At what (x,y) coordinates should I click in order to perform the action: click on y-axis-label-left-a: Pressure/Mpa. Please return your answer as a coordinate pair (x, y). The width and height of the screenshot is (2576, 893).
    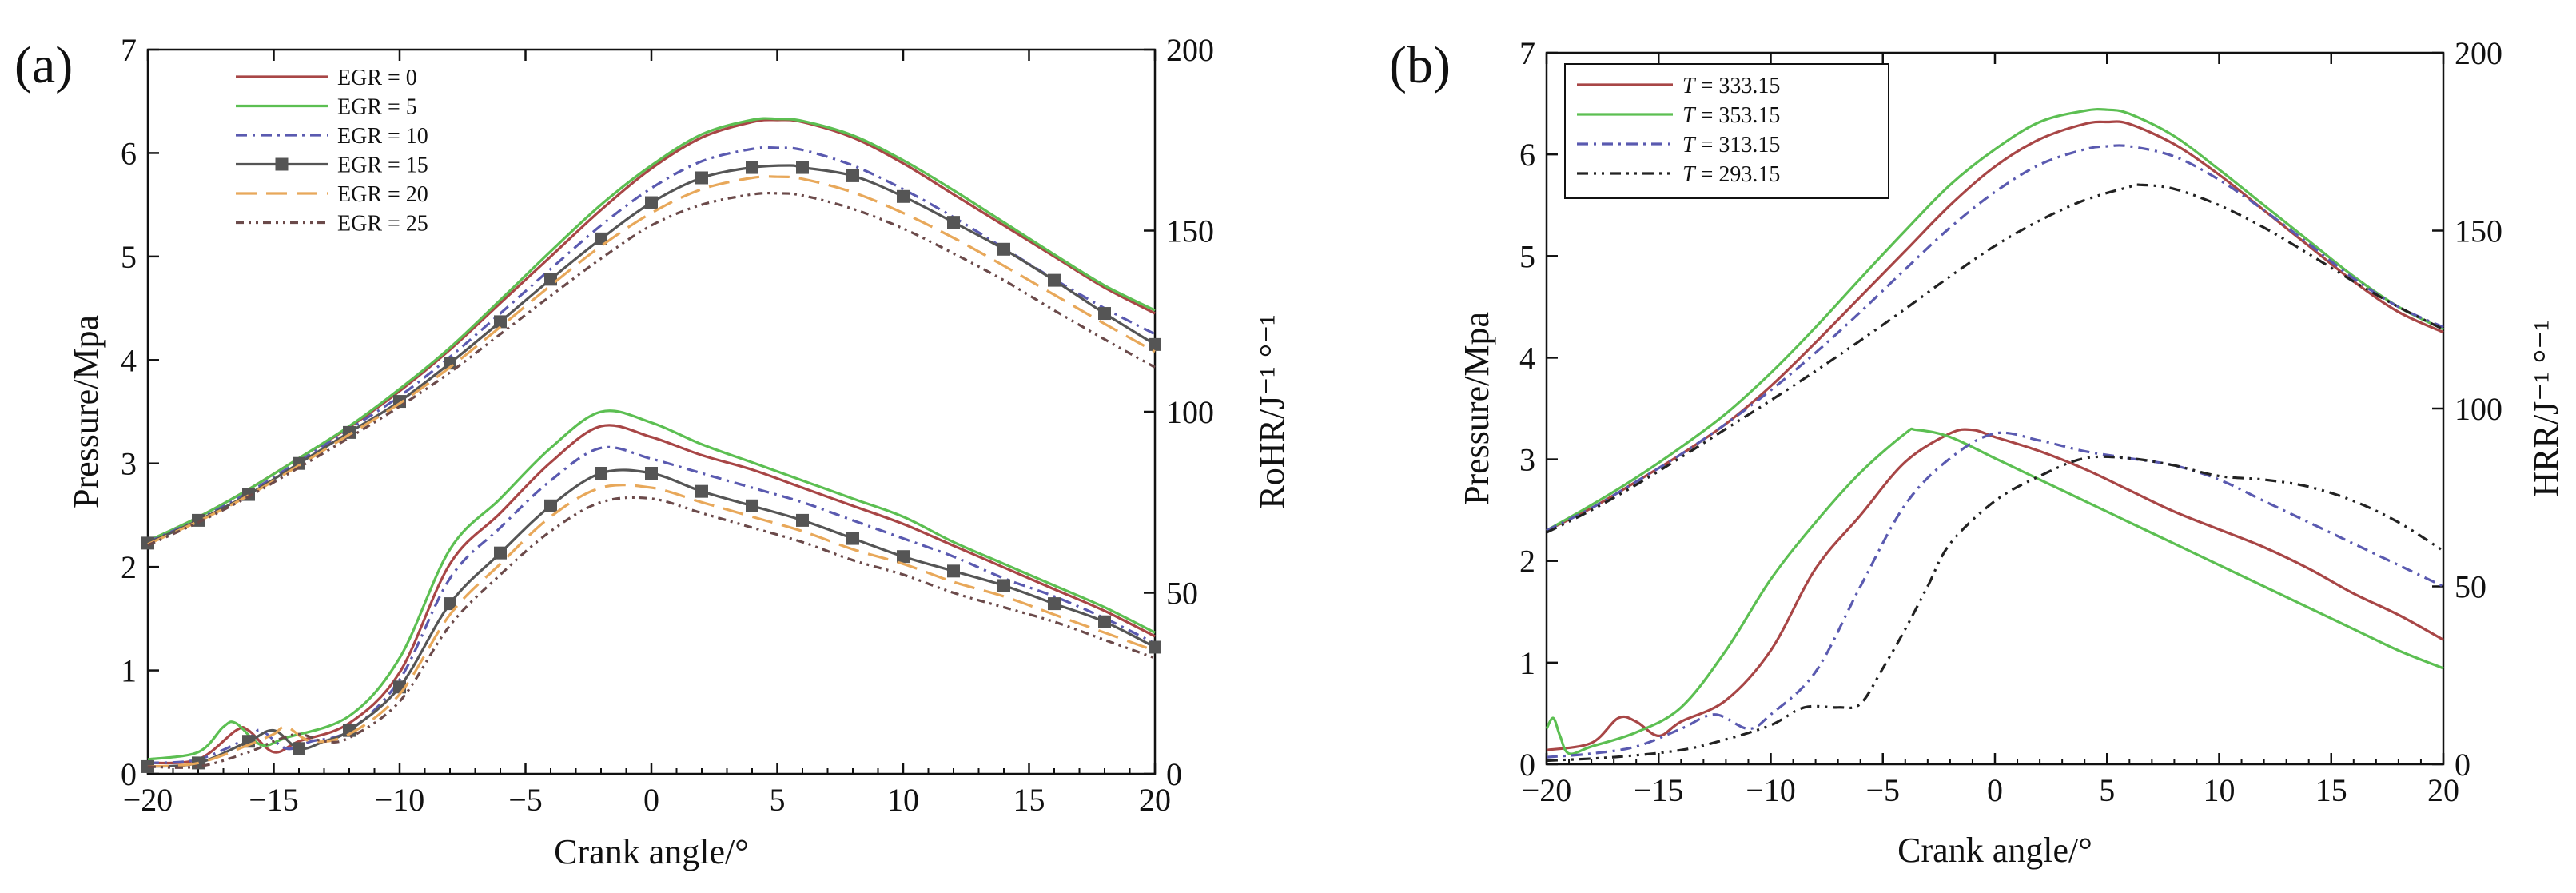
    Looking at the image, I should click on (86, 411).